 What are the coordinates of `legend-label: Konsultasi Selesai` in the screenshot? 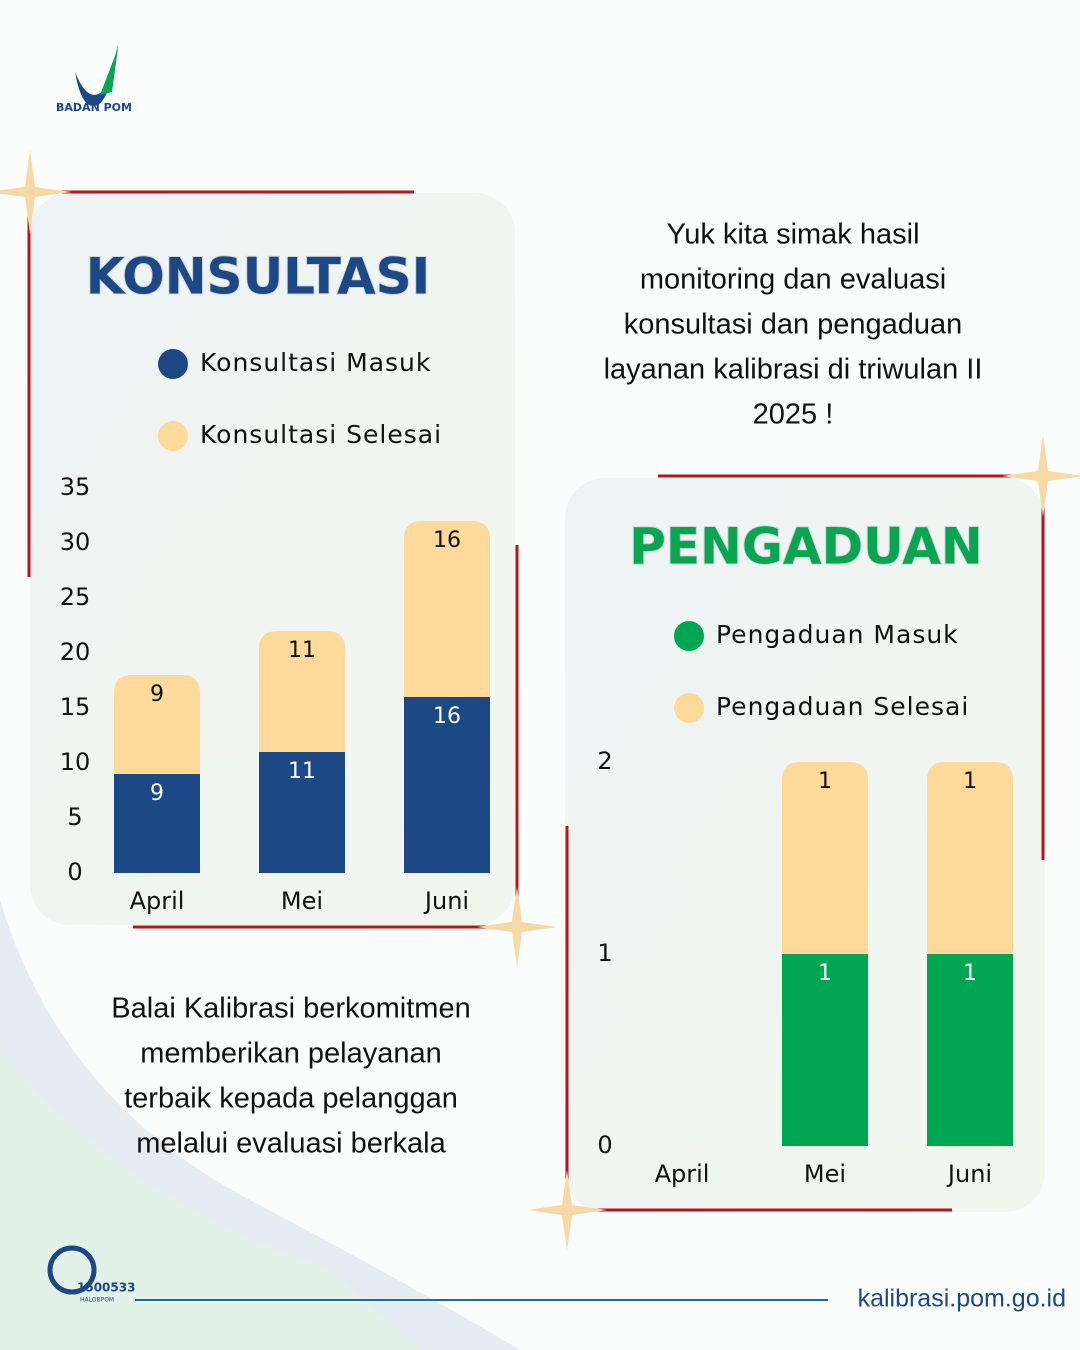 It's located at (321, 434).